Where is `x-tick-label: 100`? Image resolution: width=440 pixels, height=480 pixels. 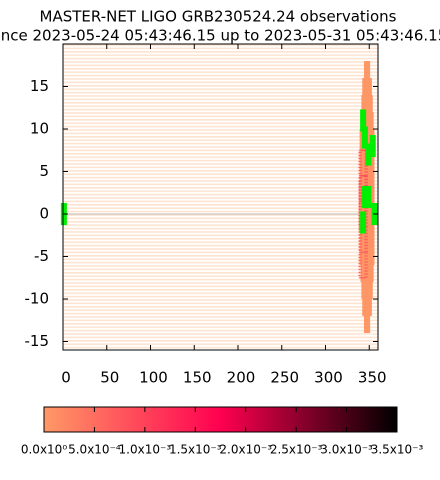
x-tick-label: 100 is located at coordinates (153, 378).